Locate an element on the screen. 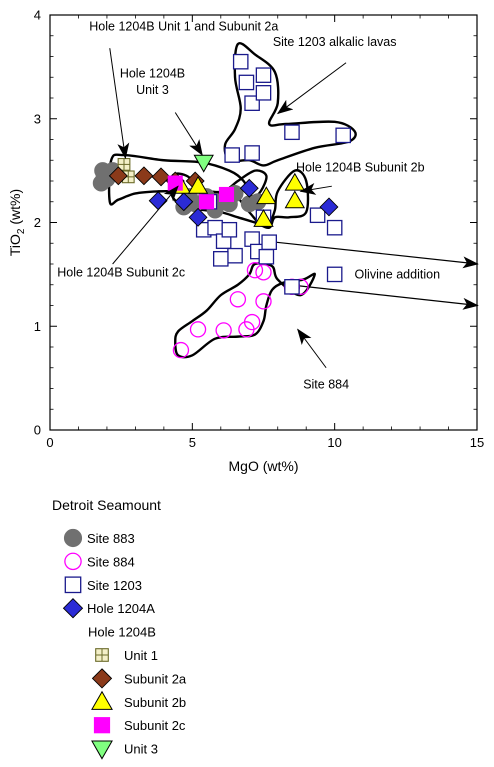 The height and width of the screenshot is (767, 494). legend-item-subunit2c: Subunit 2c is located at coordinates (139, 725).